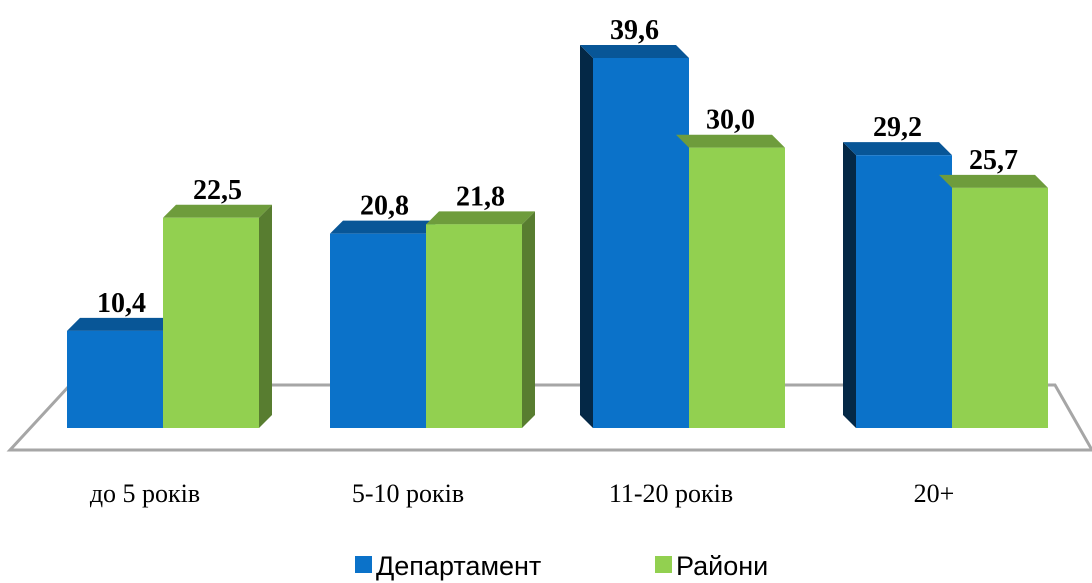 This screenshot has height=583, width=1092. I want to click on x-tick-label: 5-10 років, so click(408, 493).